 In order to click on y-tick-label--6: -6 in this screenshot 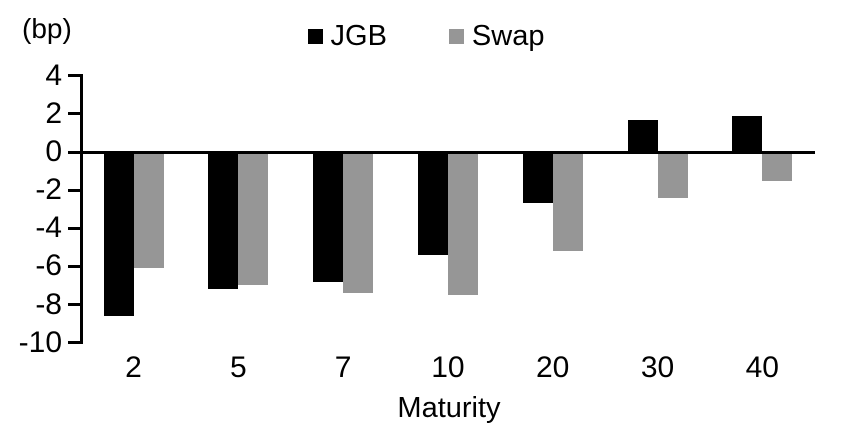, I will do `click(48, 266)`.